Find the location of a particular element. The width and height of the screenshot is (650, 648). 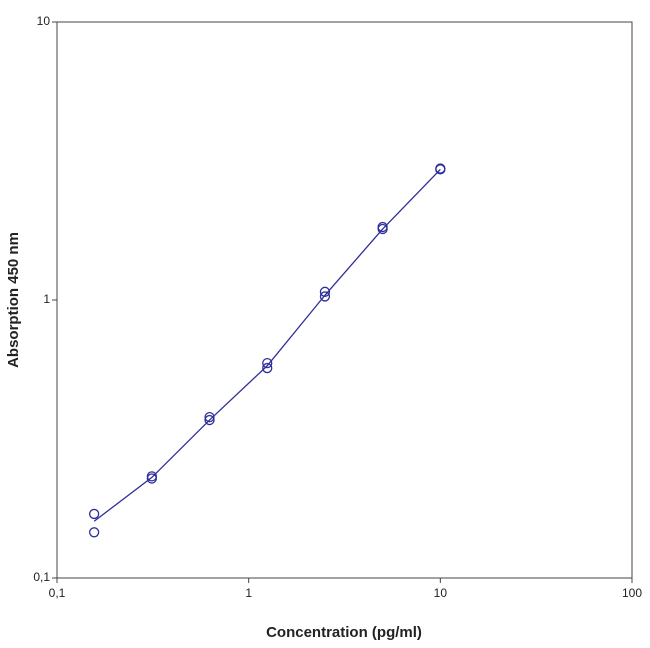

x-tick-label: 10 is located at coordinates (441, 593).